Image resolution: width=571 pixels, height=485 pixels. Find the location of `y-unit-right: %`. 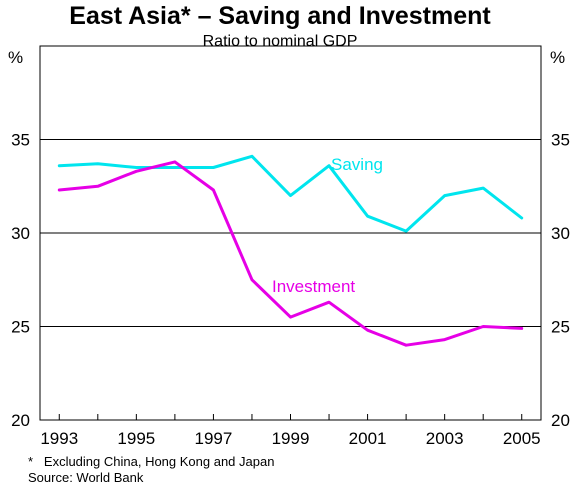

y-unit-right: % is located at coordinates (557, 57).